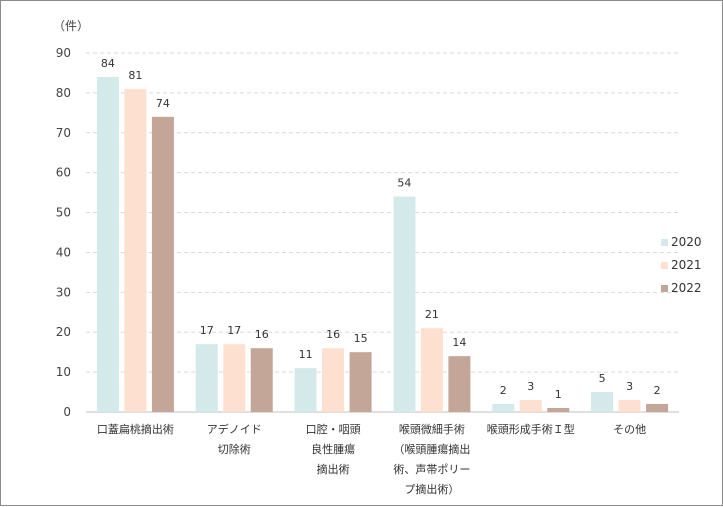  What do you see at coordinates (63, 332) in the screenshot?
I see `y-tick-label: 20` at bounding box center [63, 332].